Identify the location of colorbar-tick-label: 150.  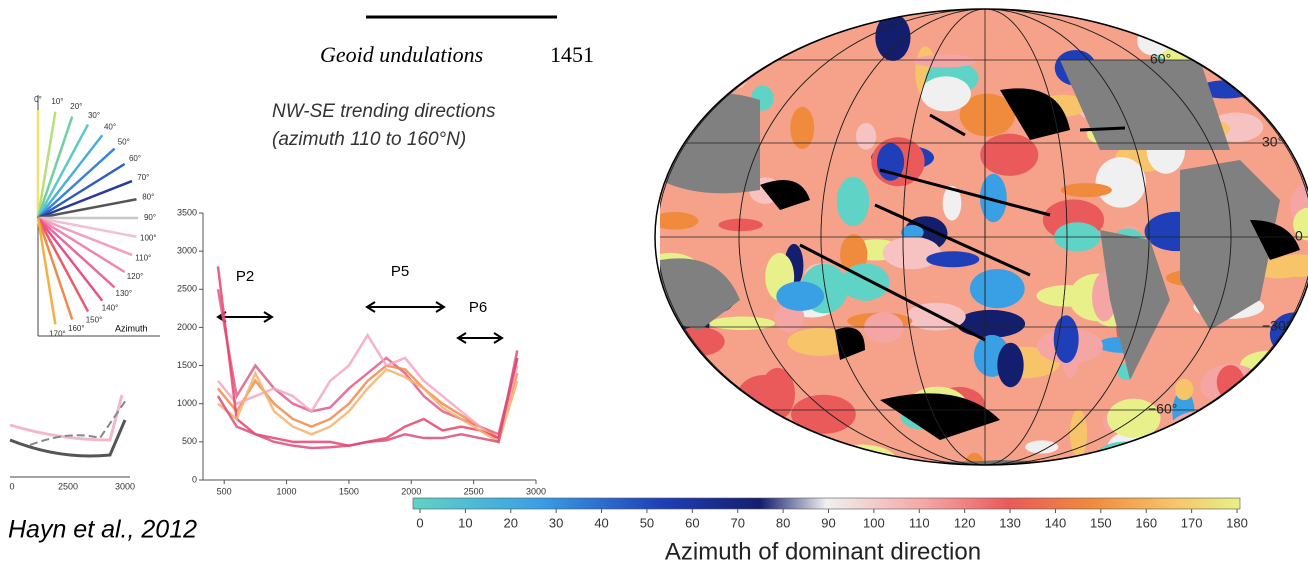
(1101, 522).